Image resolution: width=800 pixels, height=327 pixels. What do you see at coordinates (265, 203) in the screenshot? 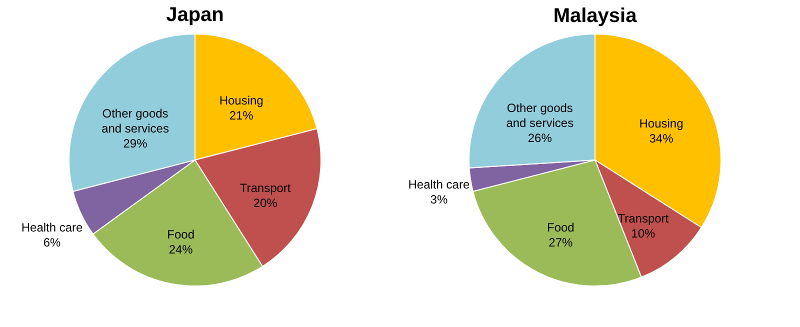
I see `data-label: 20%` at bounding box center [265, 203].